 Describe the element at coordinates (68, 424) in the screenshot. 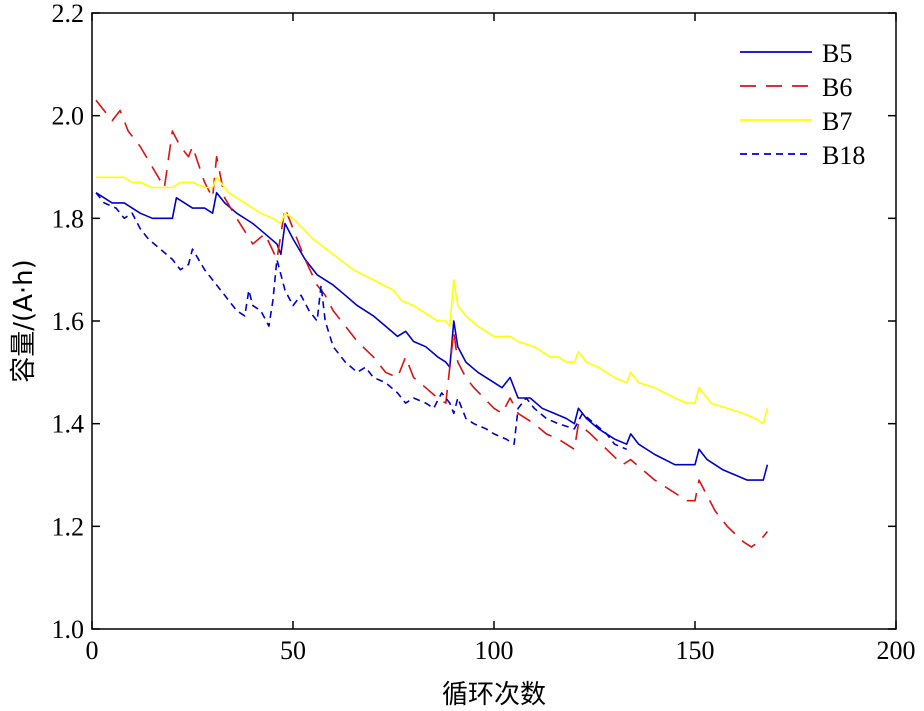

I see `y-tick-label: 1.4` at that location.